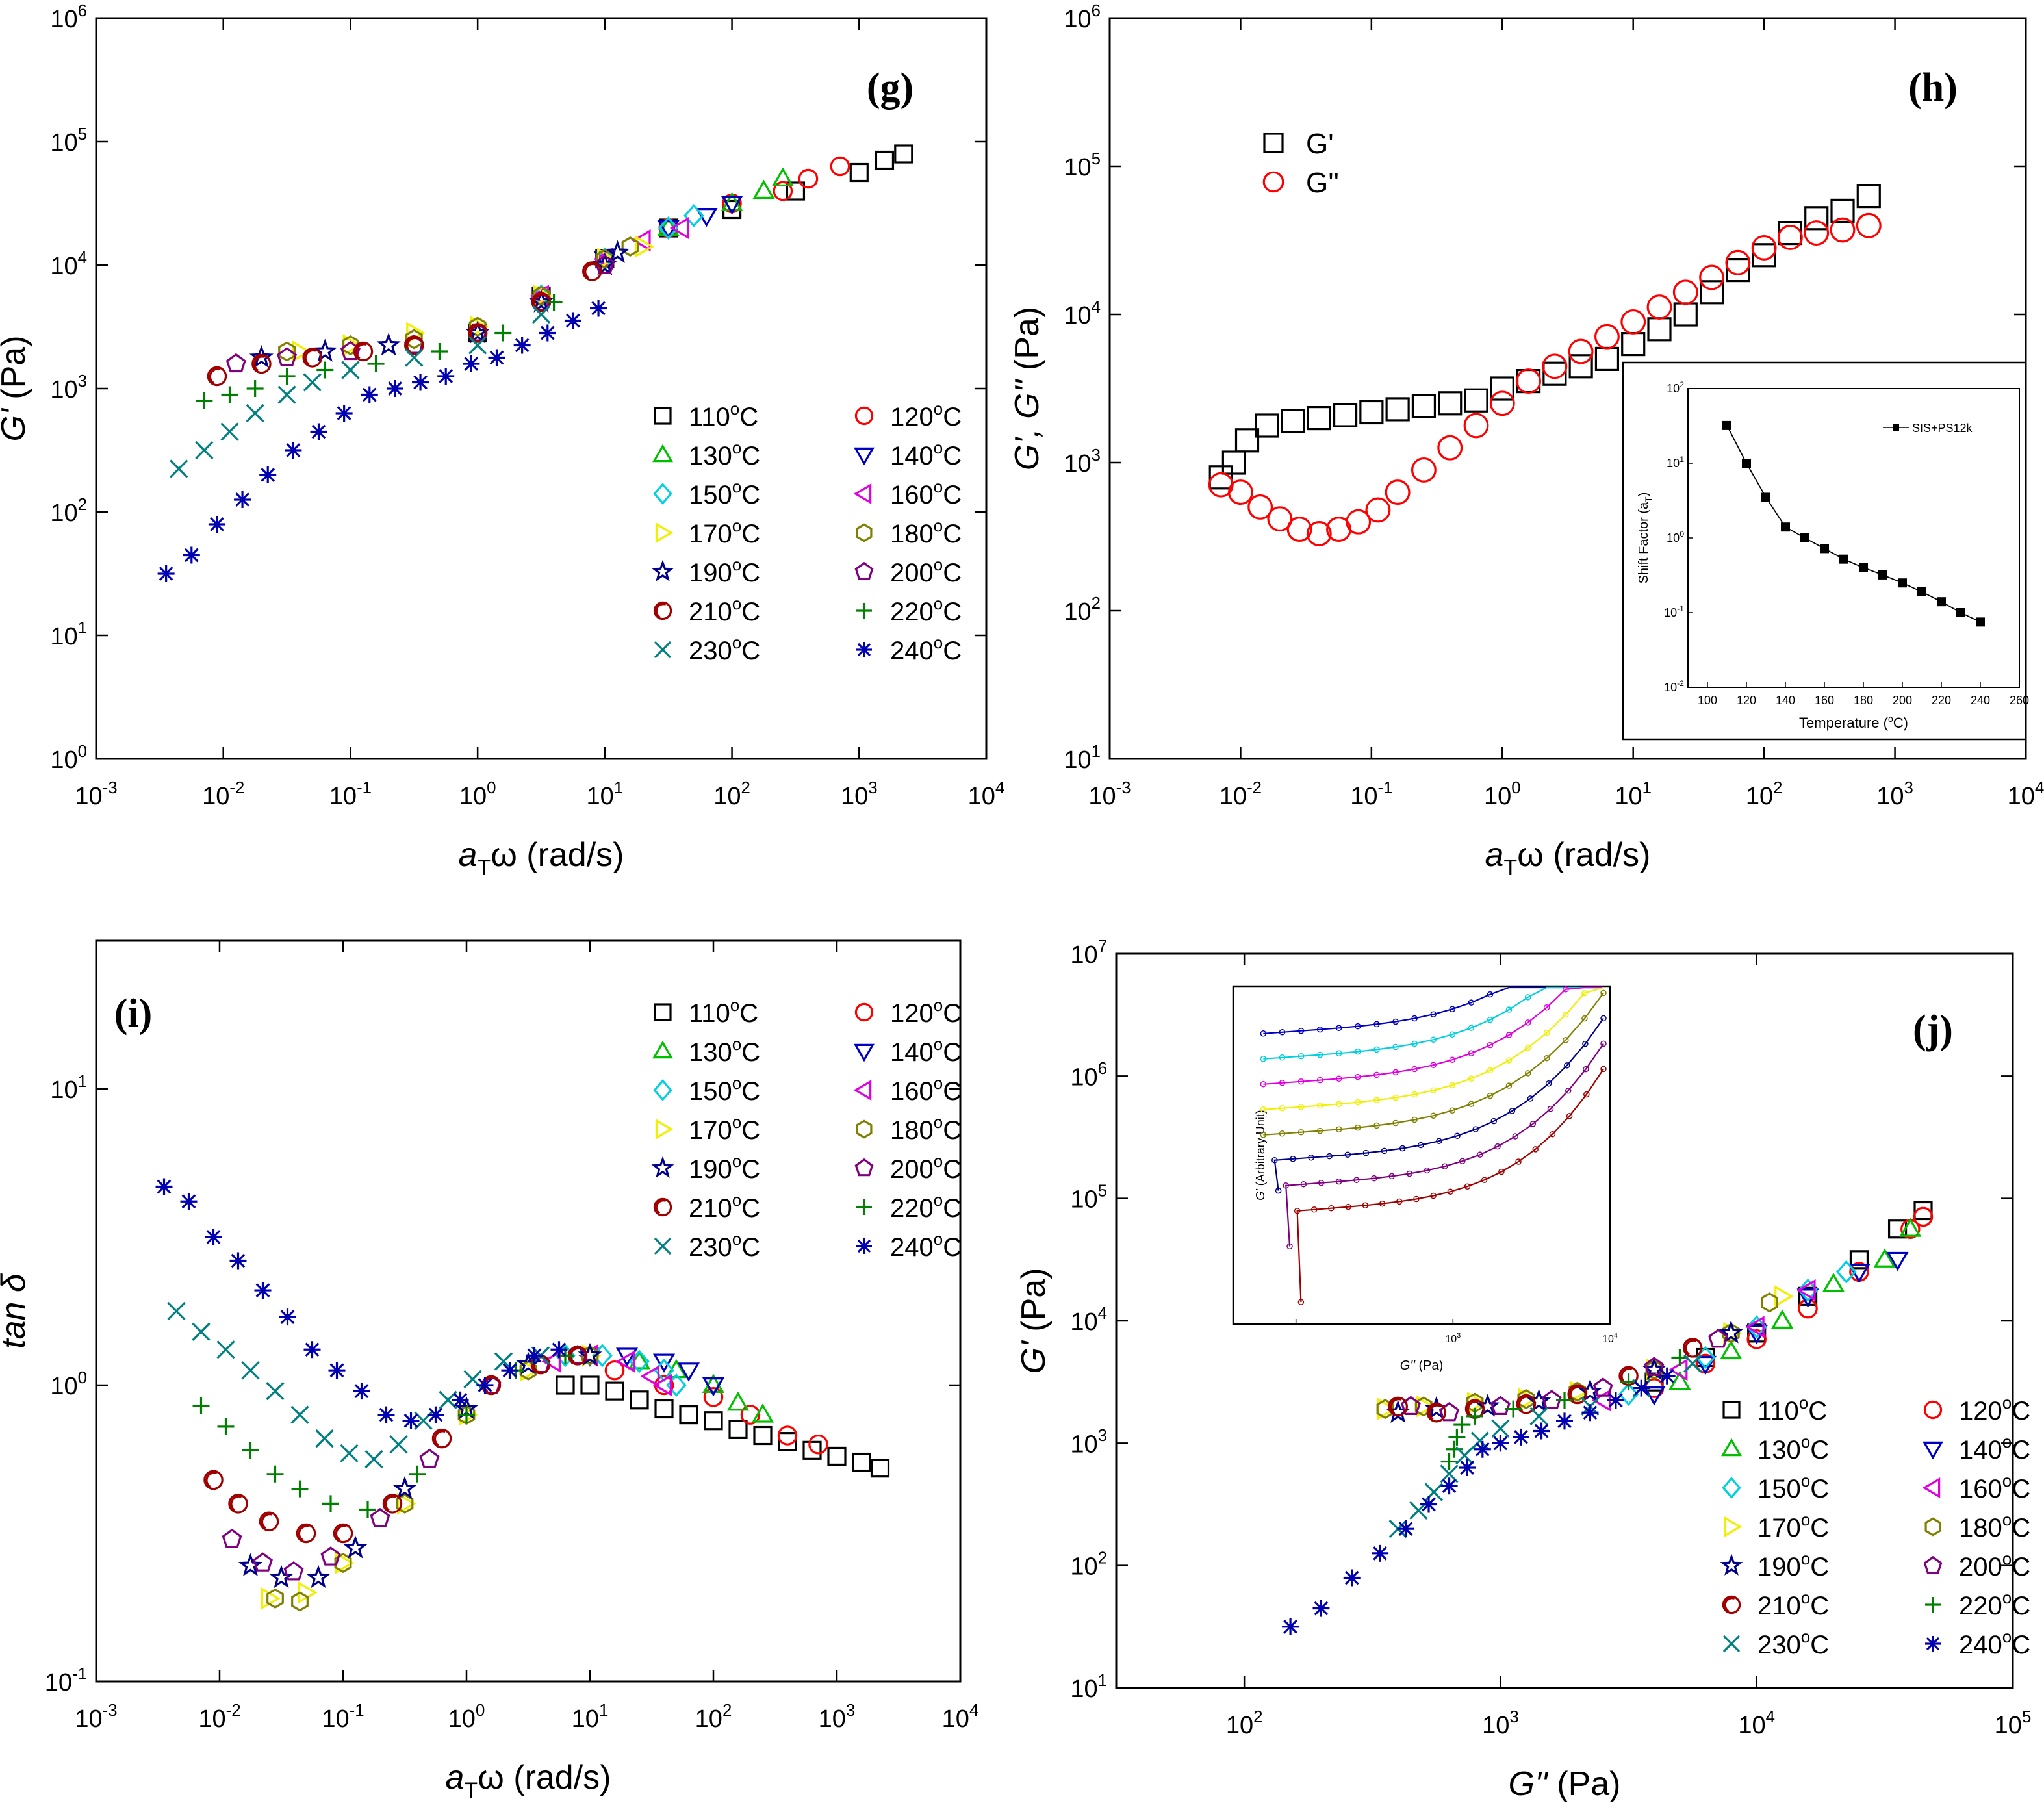  I want to click on y-tick-label: 10⁰, so click(68, 1384).